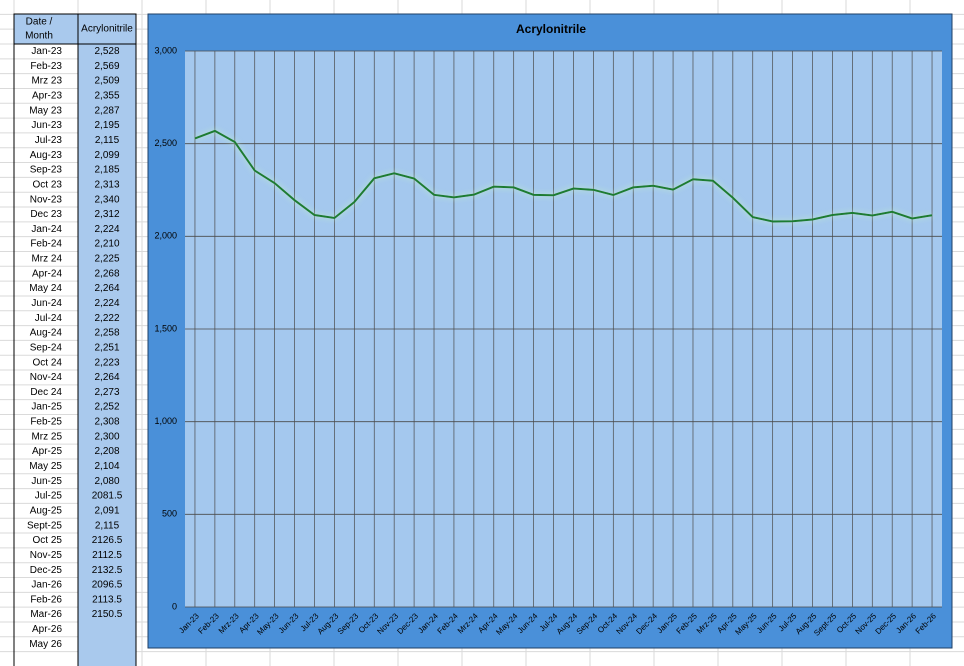 This screenshot has height=666, width=964. I want to click on month-cell: Oct 23, so click(48, 184).